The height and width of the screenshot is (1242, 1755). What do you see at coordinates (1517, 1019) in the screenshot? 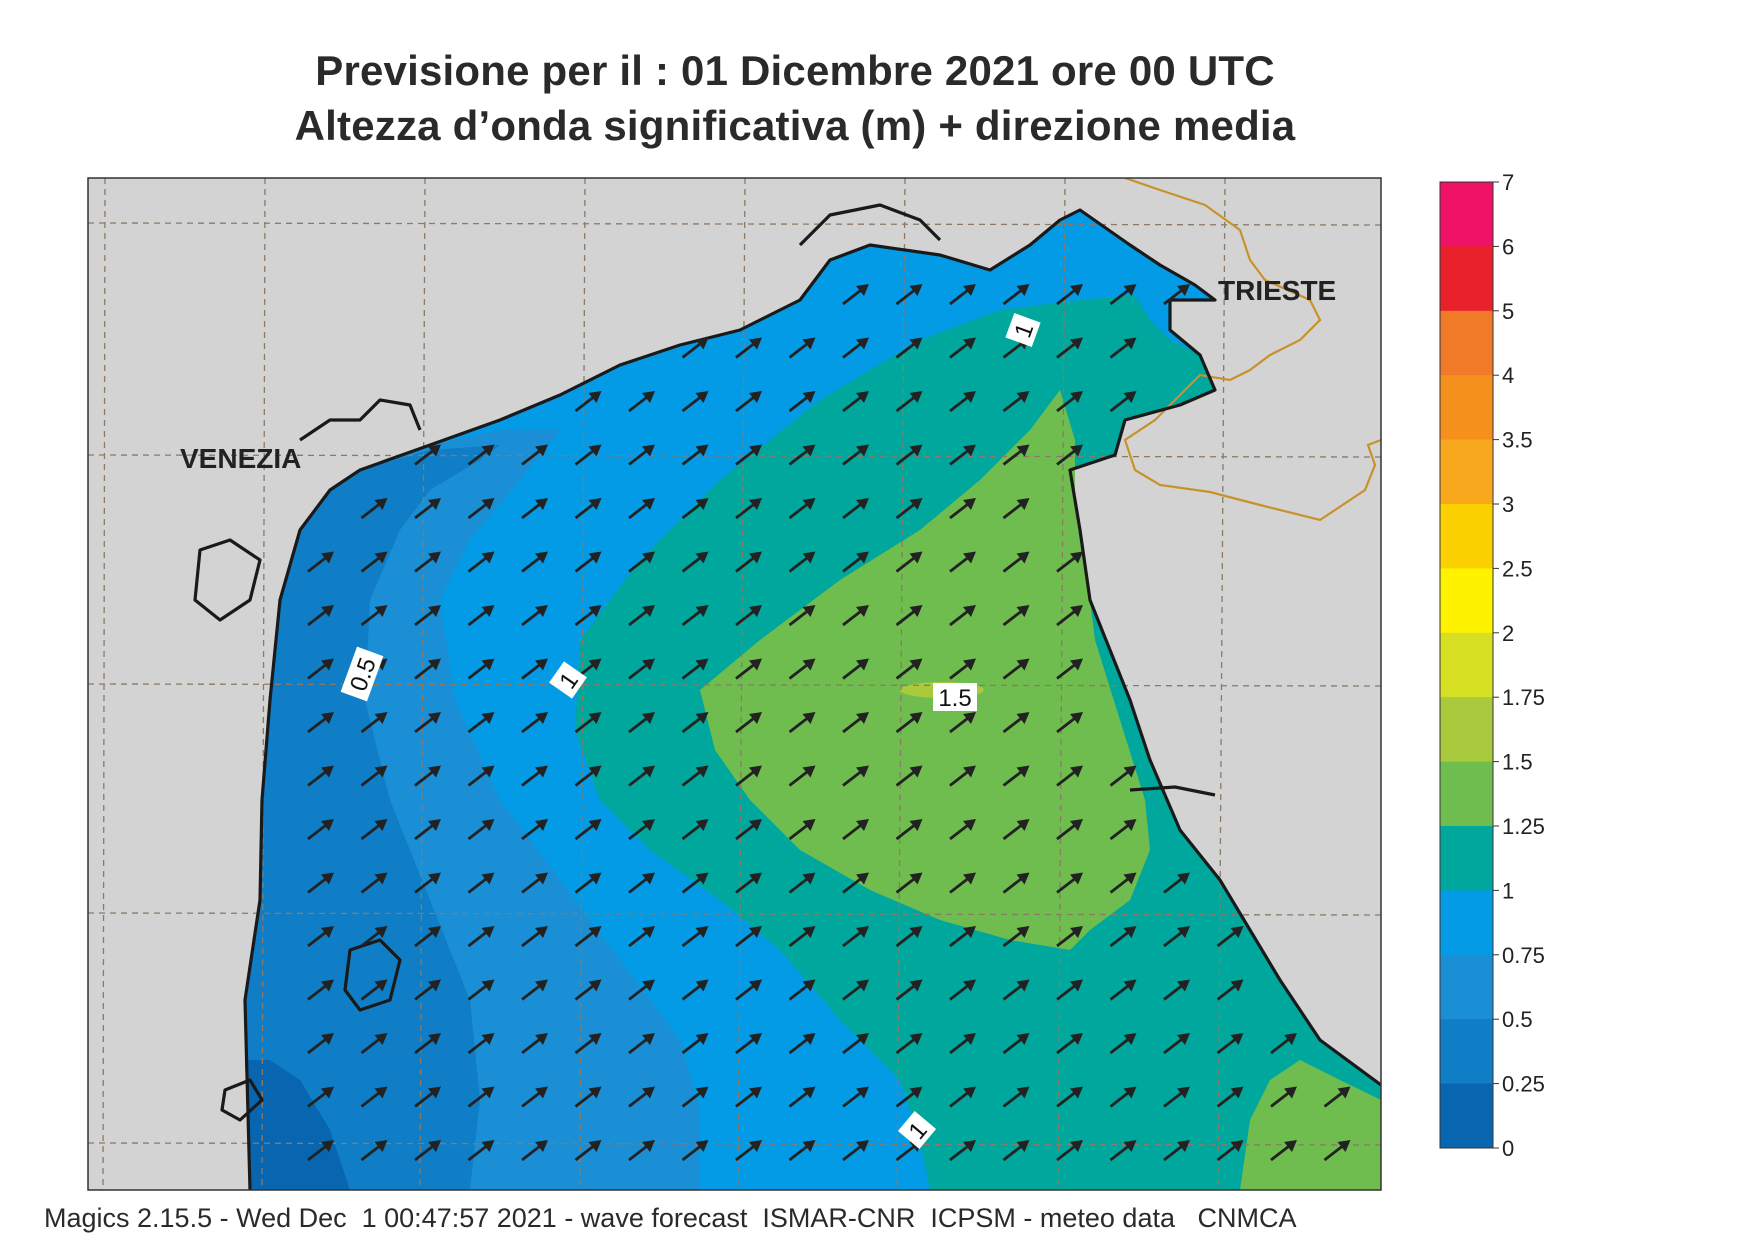
I see `legend-tick-label: 0.5` at bounding box center [1517, 1019].